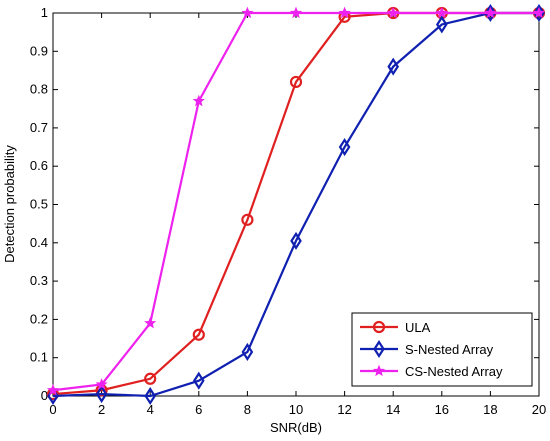  I want to click on legend-label: S-Nested Array, so click(449, 349).